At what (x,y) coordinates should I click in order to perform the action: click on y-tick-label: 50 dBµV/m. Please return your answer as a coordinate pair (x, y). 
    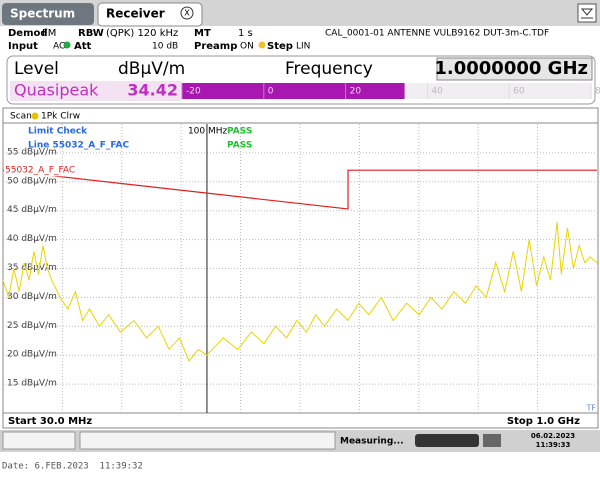
    Looking at the image, I should click on (32, 181).